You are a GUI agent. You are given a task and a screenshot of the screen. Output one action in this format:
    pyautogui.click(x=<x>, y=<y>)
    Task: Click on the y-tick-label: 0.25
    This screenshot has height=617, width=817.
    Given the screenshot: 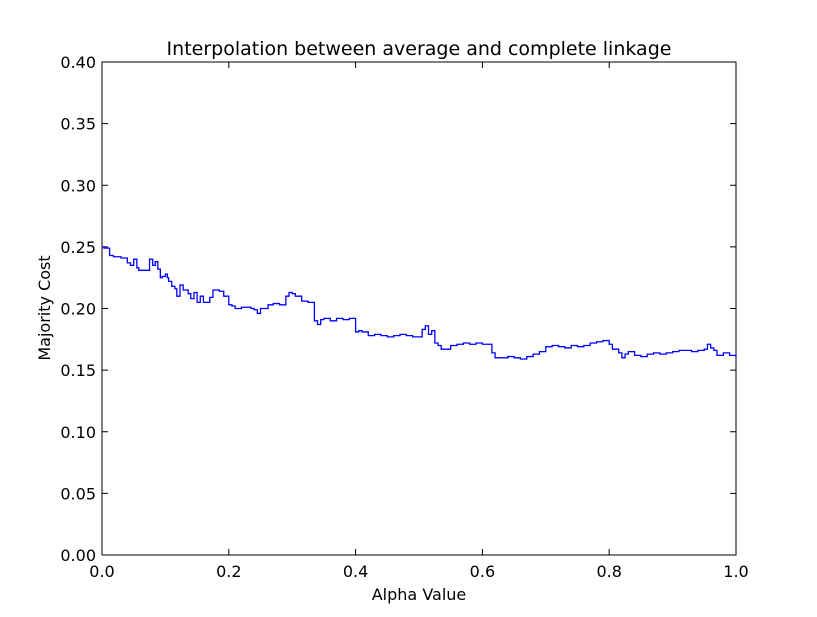 What is the action you would take?
    pyautogui.click(x=78, y=247)
    